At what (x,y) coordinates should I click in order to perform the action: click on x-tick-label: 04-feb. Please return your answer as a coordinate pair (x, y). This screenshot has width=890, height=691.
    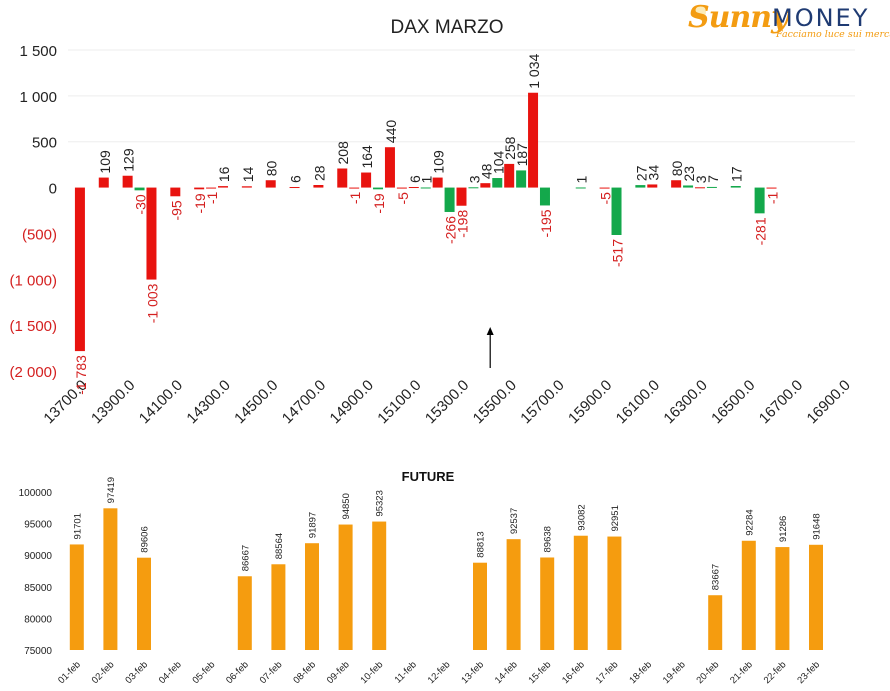
    Looking at the image, I should click on (170, 672).